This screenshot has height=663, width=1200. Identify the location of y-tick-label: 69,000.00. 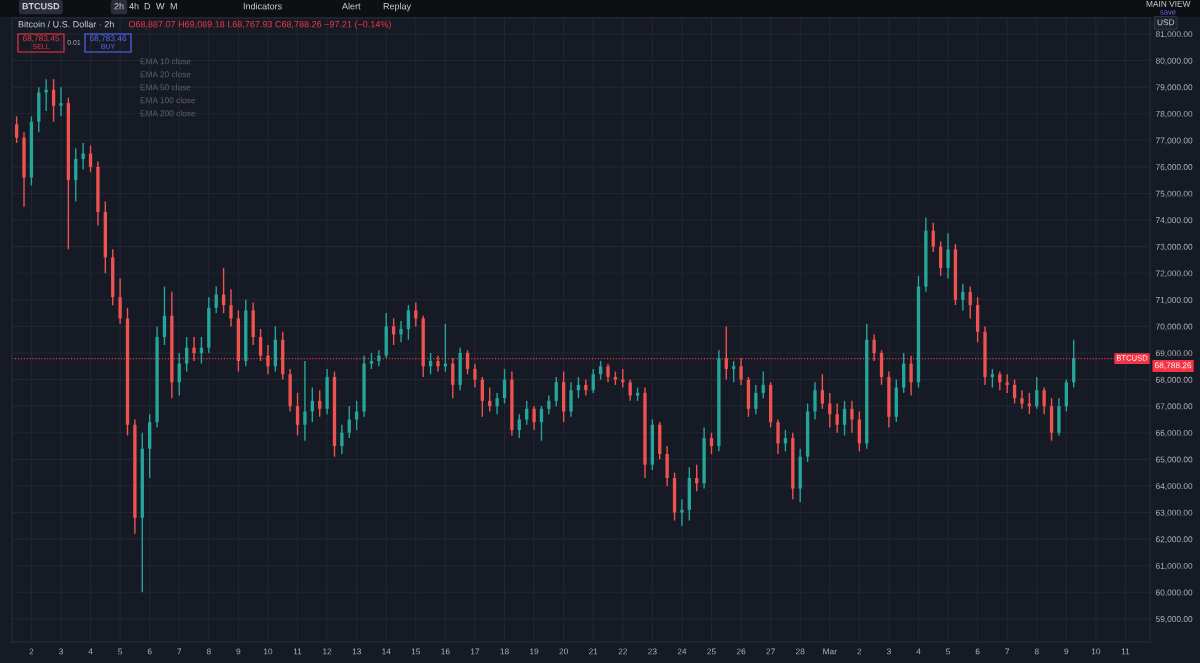
(1174, 354).